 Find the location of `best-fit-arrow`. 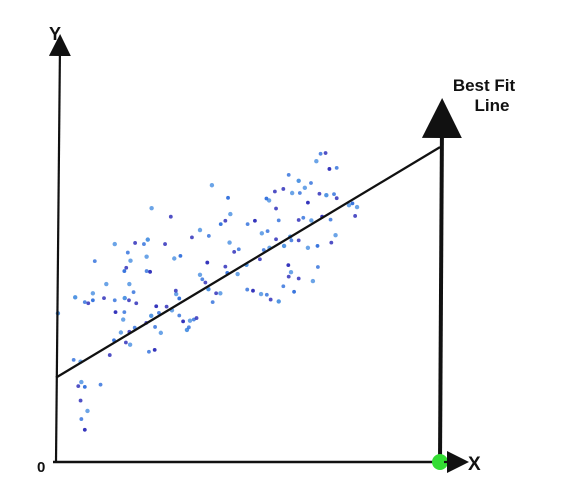

best-fit-arrow is located at coordinates (441, 280).